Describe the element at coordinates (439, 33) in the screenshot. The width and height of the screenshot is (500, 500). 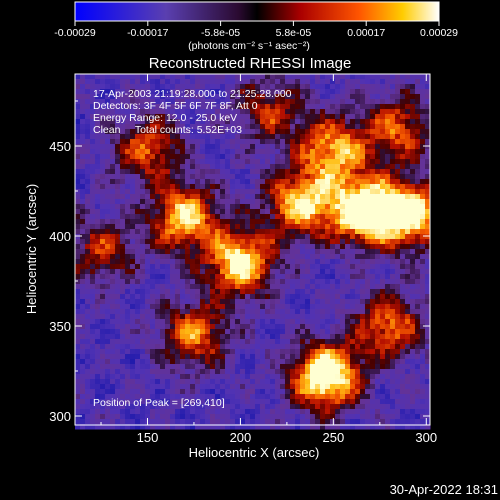
I see `colorbar-tick-label: 0.00029` at that location.